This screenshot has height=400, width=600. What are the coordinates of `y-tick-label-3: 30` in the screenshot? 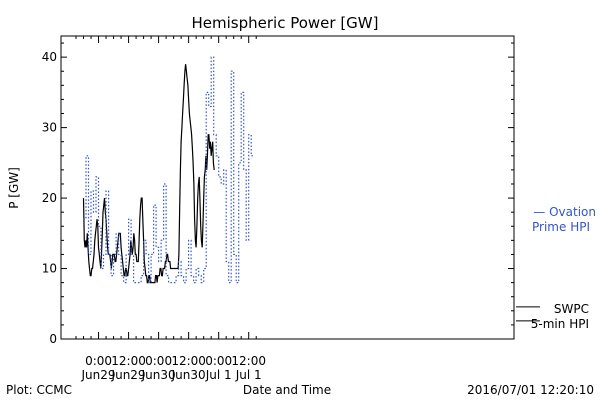 It's located at (49, 128).